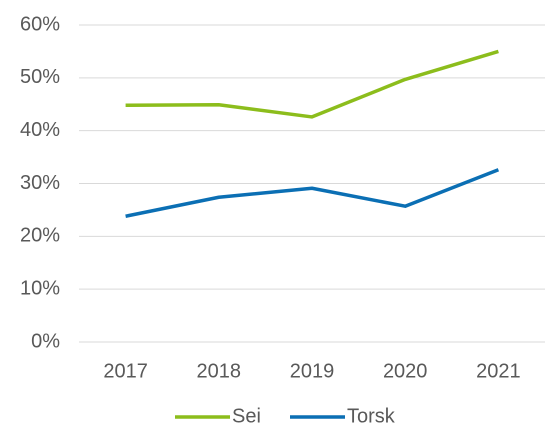 The height and width of the screenshot is (430, 545). Describe the element at coordinates (40, 288) in the screenshot. I see `y-tick-label: 10%` at that location.